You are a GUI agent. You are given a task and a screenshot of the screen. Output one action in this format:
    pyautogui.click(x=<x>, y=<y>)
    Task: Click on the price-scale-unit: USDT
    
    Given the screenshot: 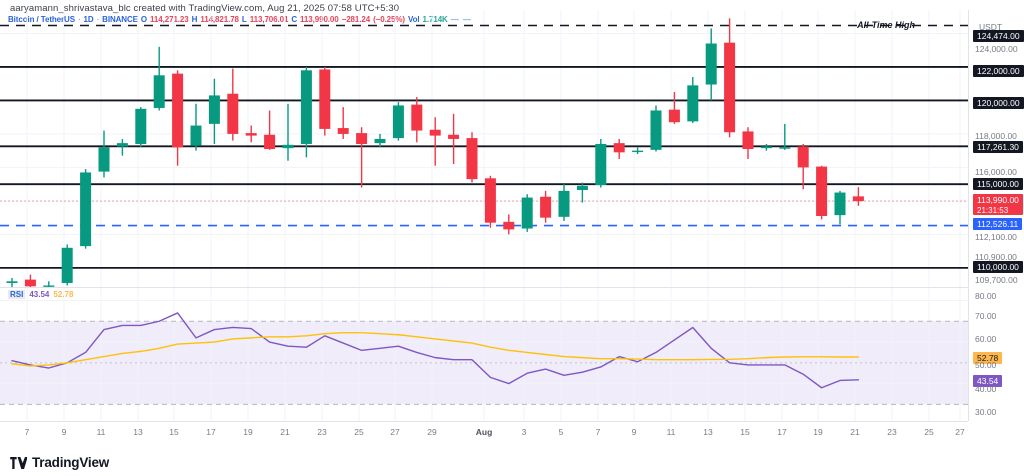 What is the action you would take?
    pyautogui.click(x=991, y=27)
    